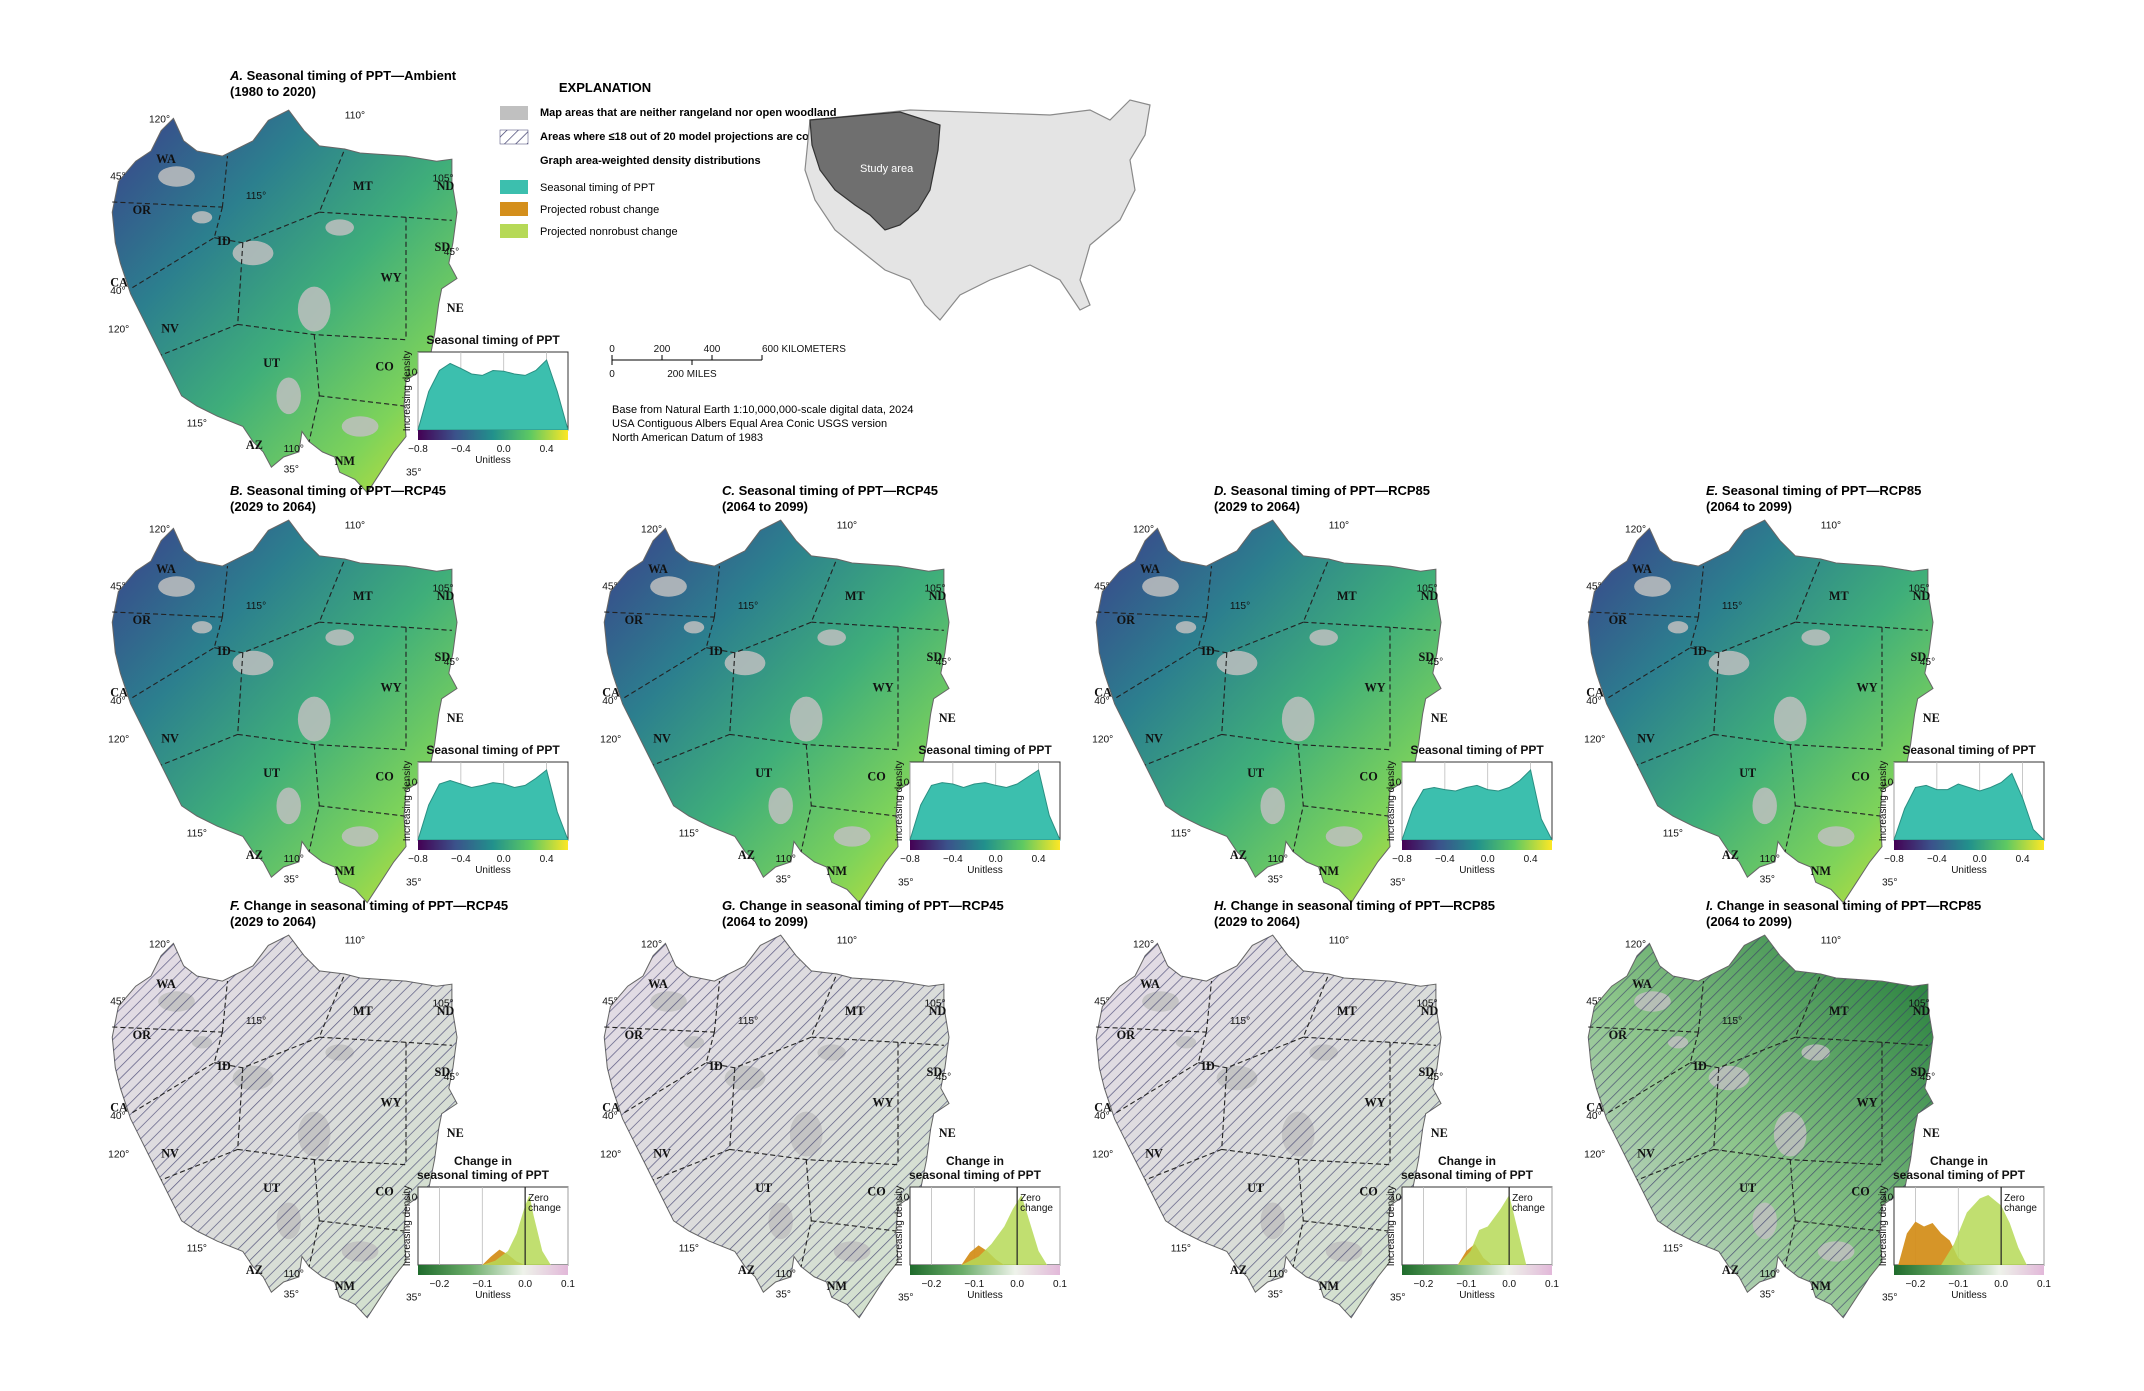  What do you see at coordinates (1959, 1161) in the screenshot?
I see `graph-title-line1: Change in` at bounding box center [1959, 1161].